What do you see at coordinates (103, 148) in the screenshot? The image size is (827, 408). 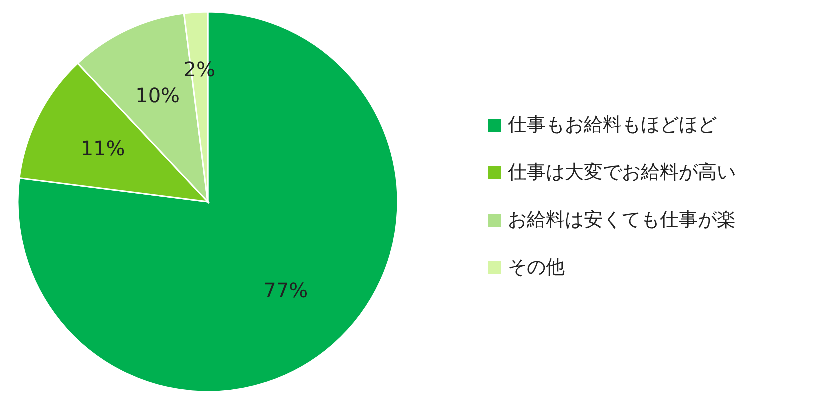 I see `data-label: 11%` at bounding box center [103, 148].